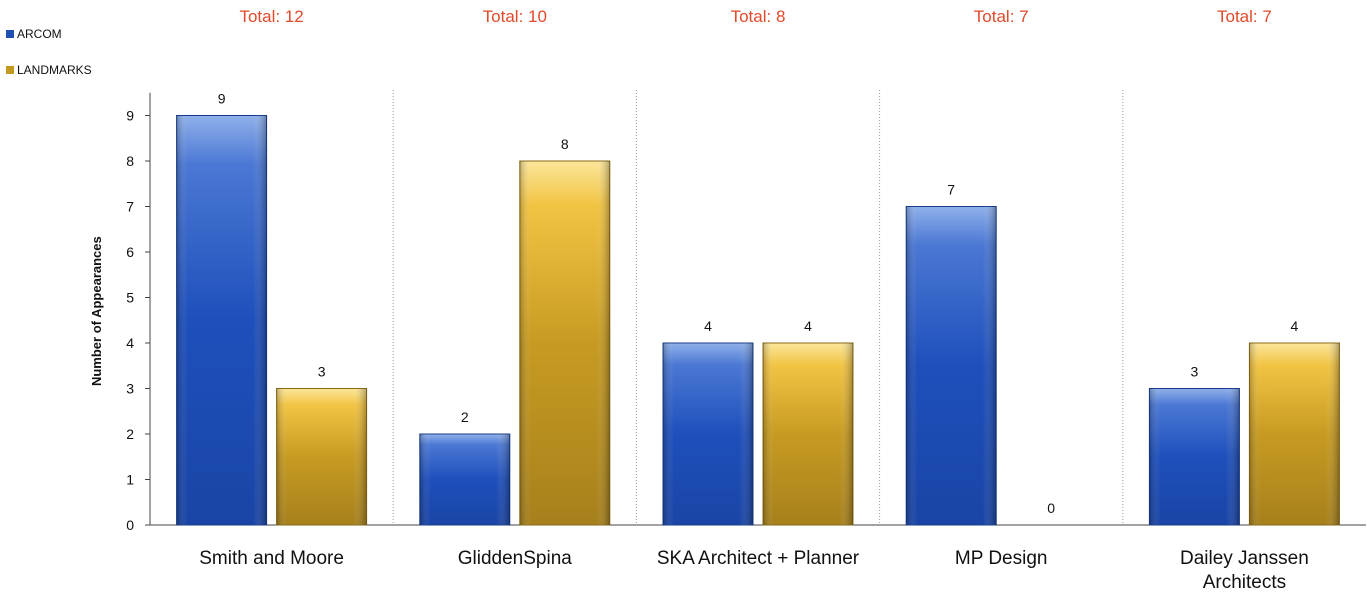  I want to click on bar-shading-landmarks-smith-and-moore, so click(321, 456).